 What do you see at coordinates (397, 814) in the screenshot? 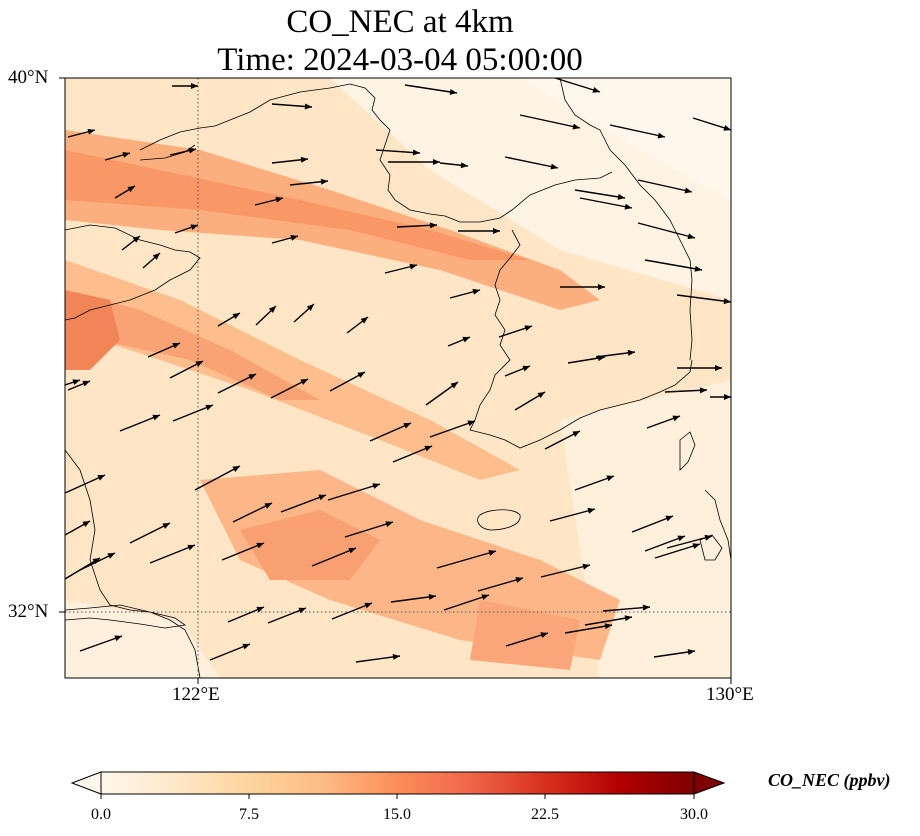
I see `colorbar-tick-2: 15.0` at bounding box center [397, 814].